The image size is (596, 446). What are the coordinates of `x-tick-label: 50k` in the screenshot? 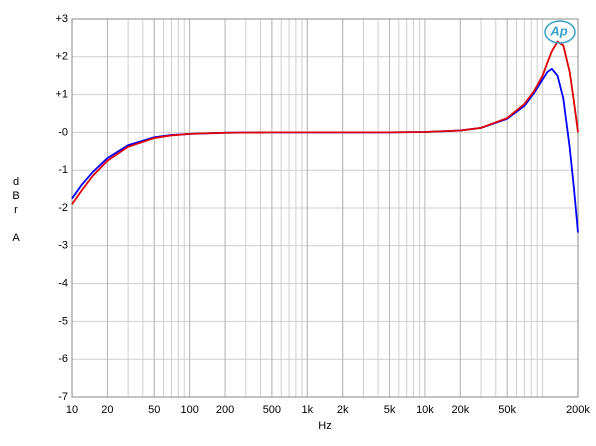 It's located at (507, 410).